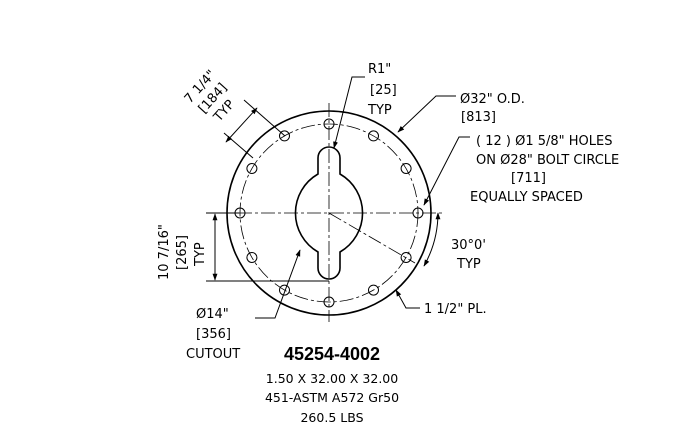 This screenshot has width=685, height=441. I want to click on vertical-spacing-typ: TYP, so click(200, 254).